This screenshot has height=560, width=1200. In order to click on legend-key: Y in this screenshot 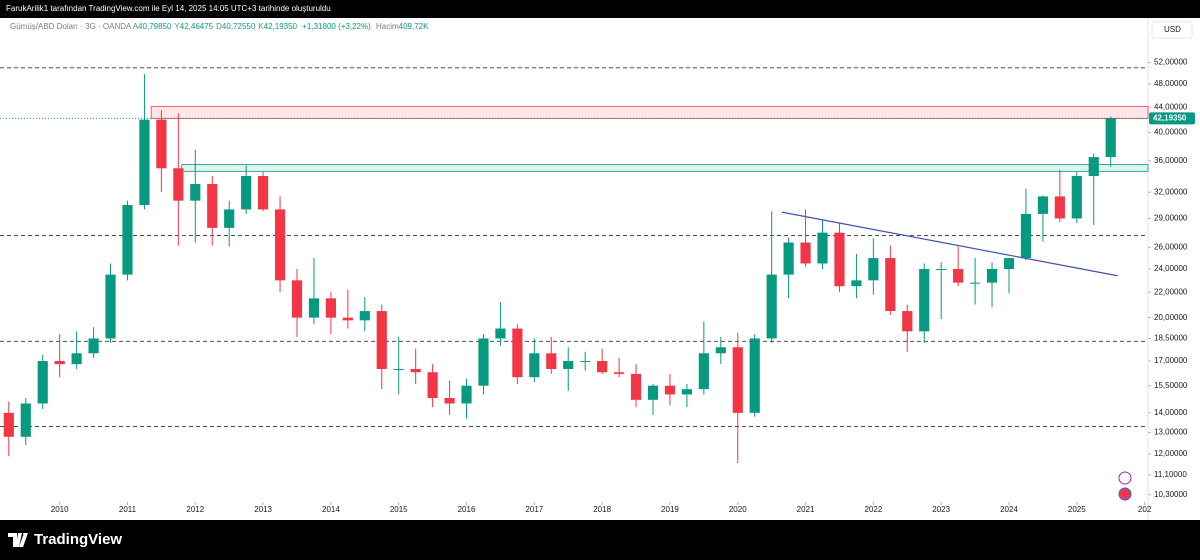, I will do `click(177, 26)`.